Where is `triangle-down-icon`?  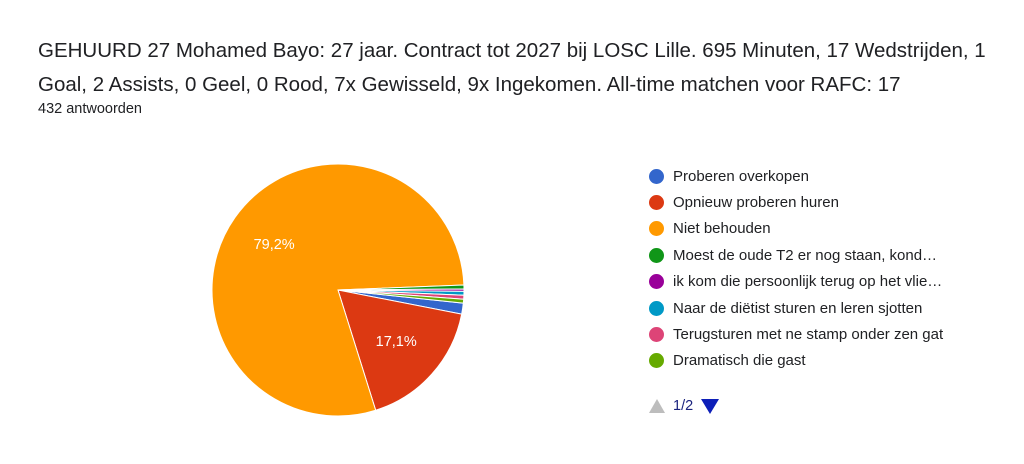 triangle-down-icon is located at coordinates (710, 406).